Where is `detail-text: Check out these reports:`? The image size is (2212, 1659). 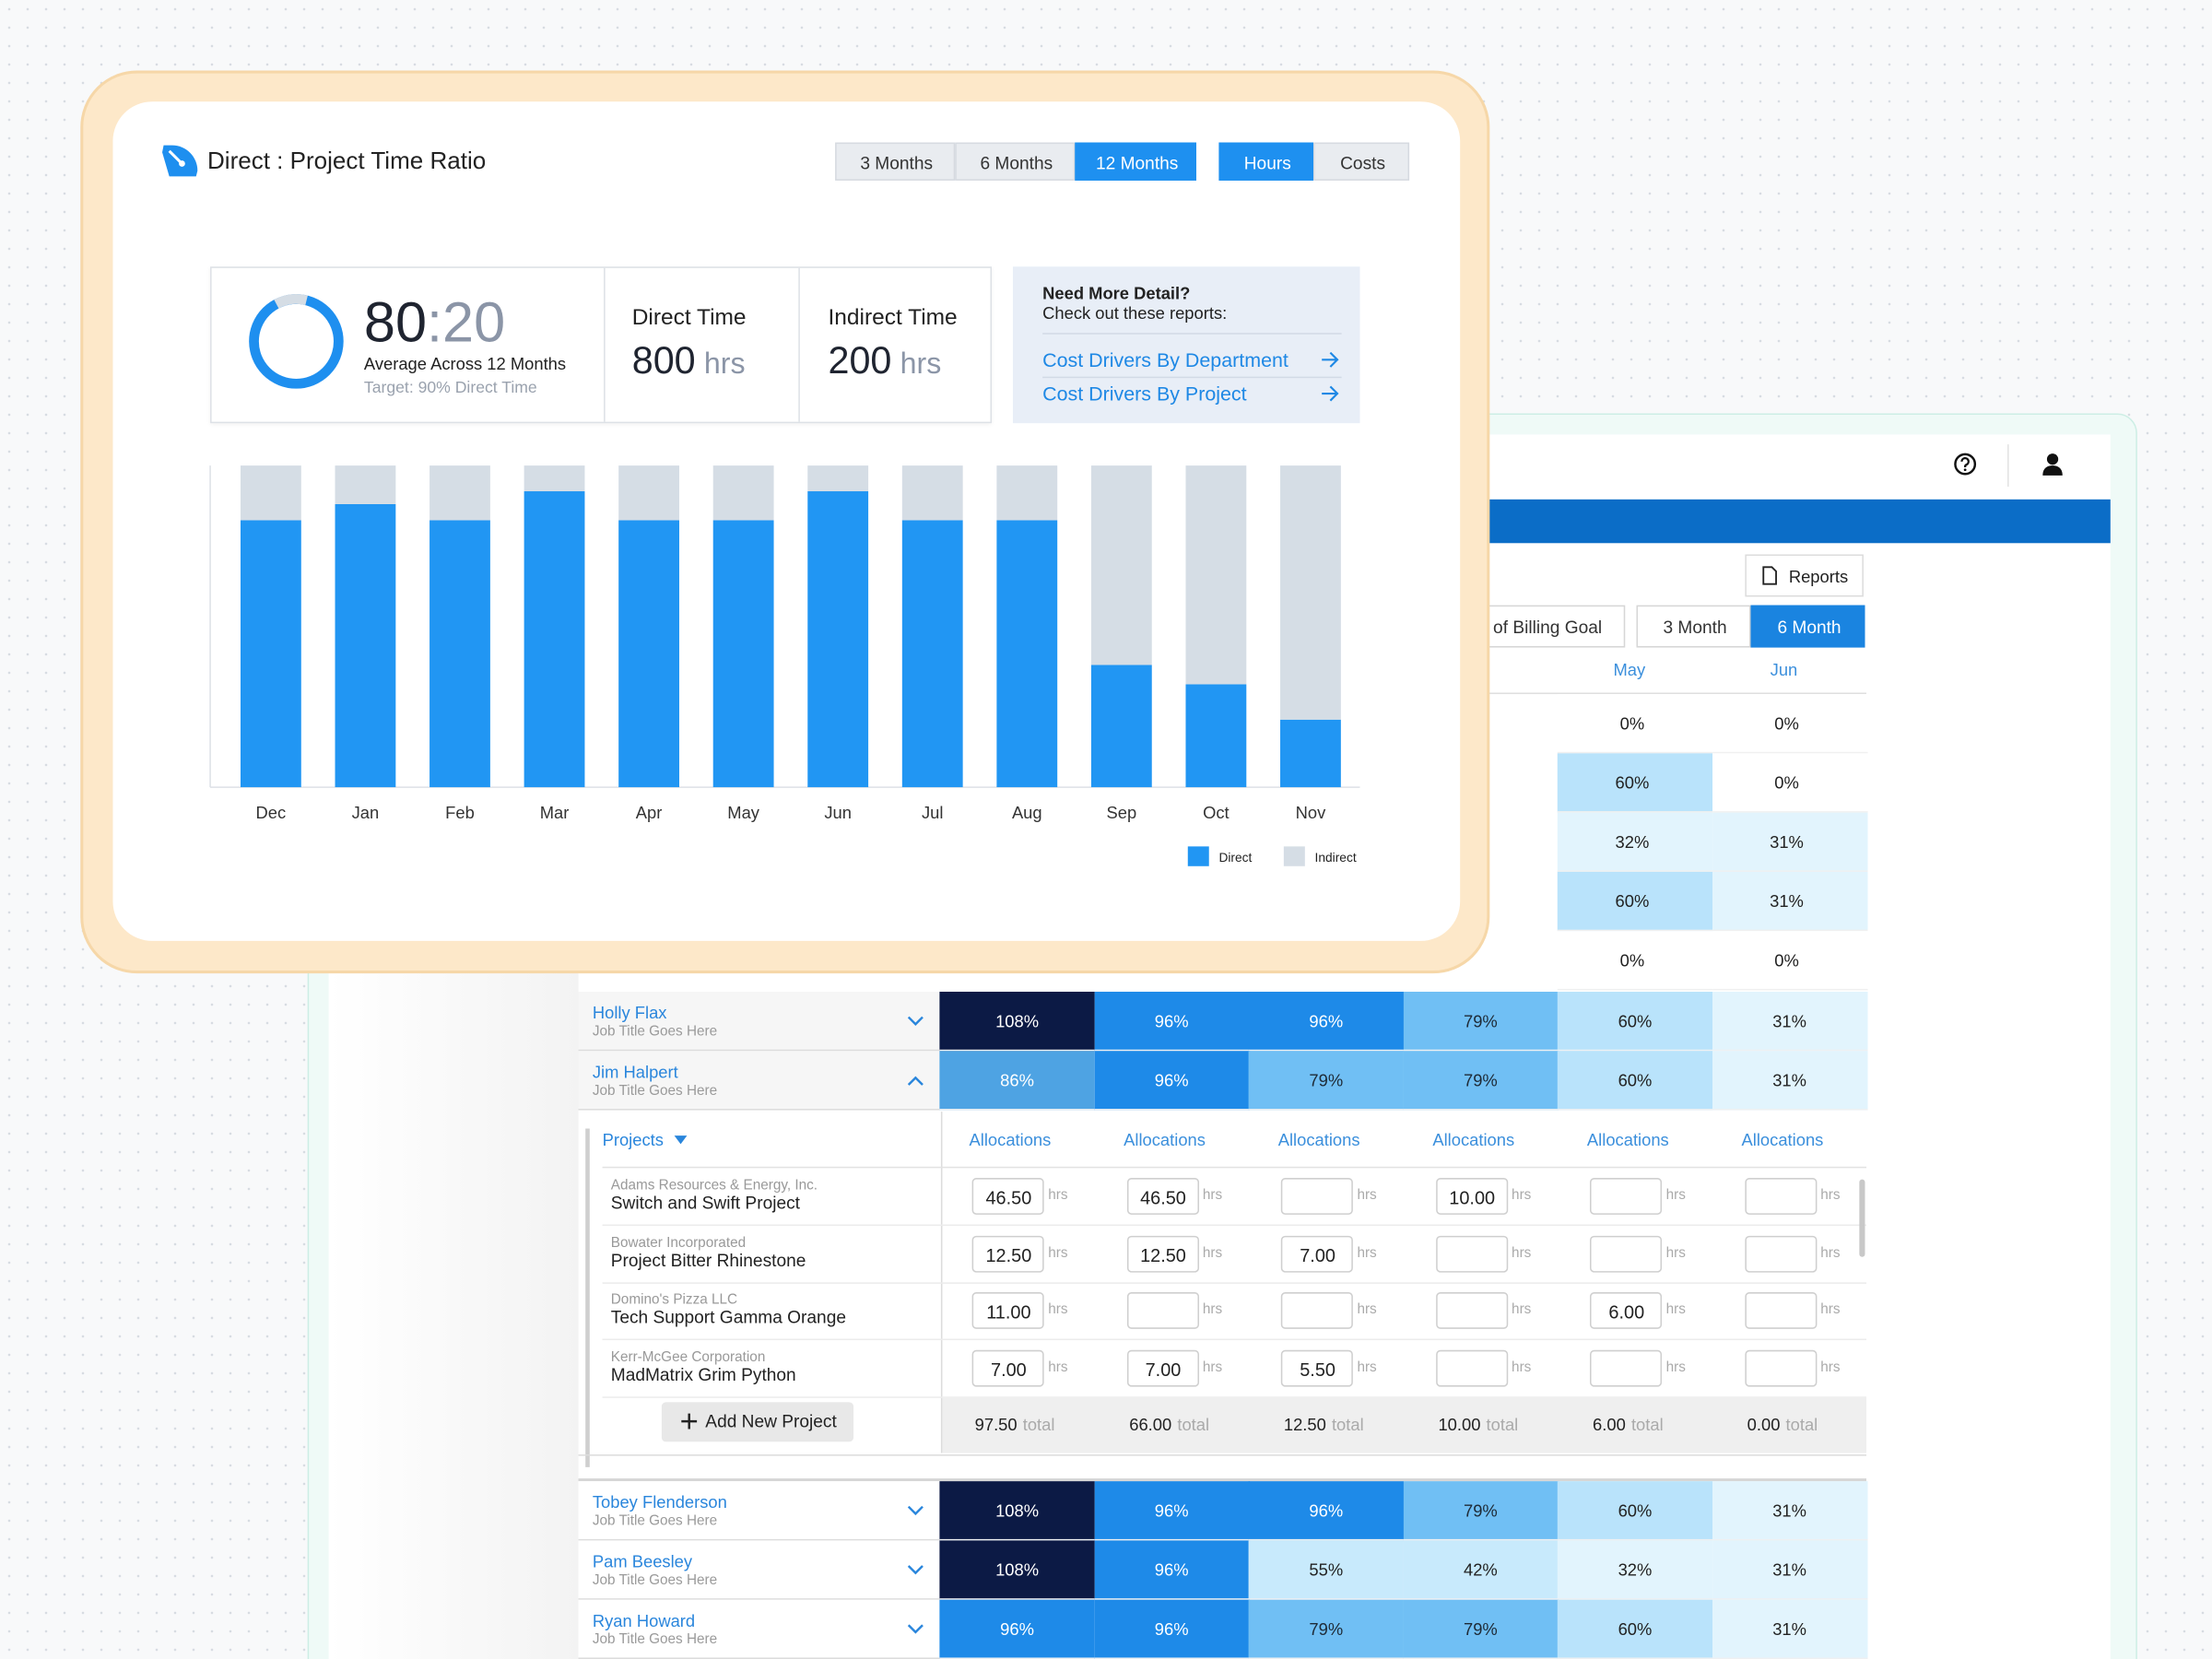 detail-text: Check out these reports: is located at coordinates (1135, 313).